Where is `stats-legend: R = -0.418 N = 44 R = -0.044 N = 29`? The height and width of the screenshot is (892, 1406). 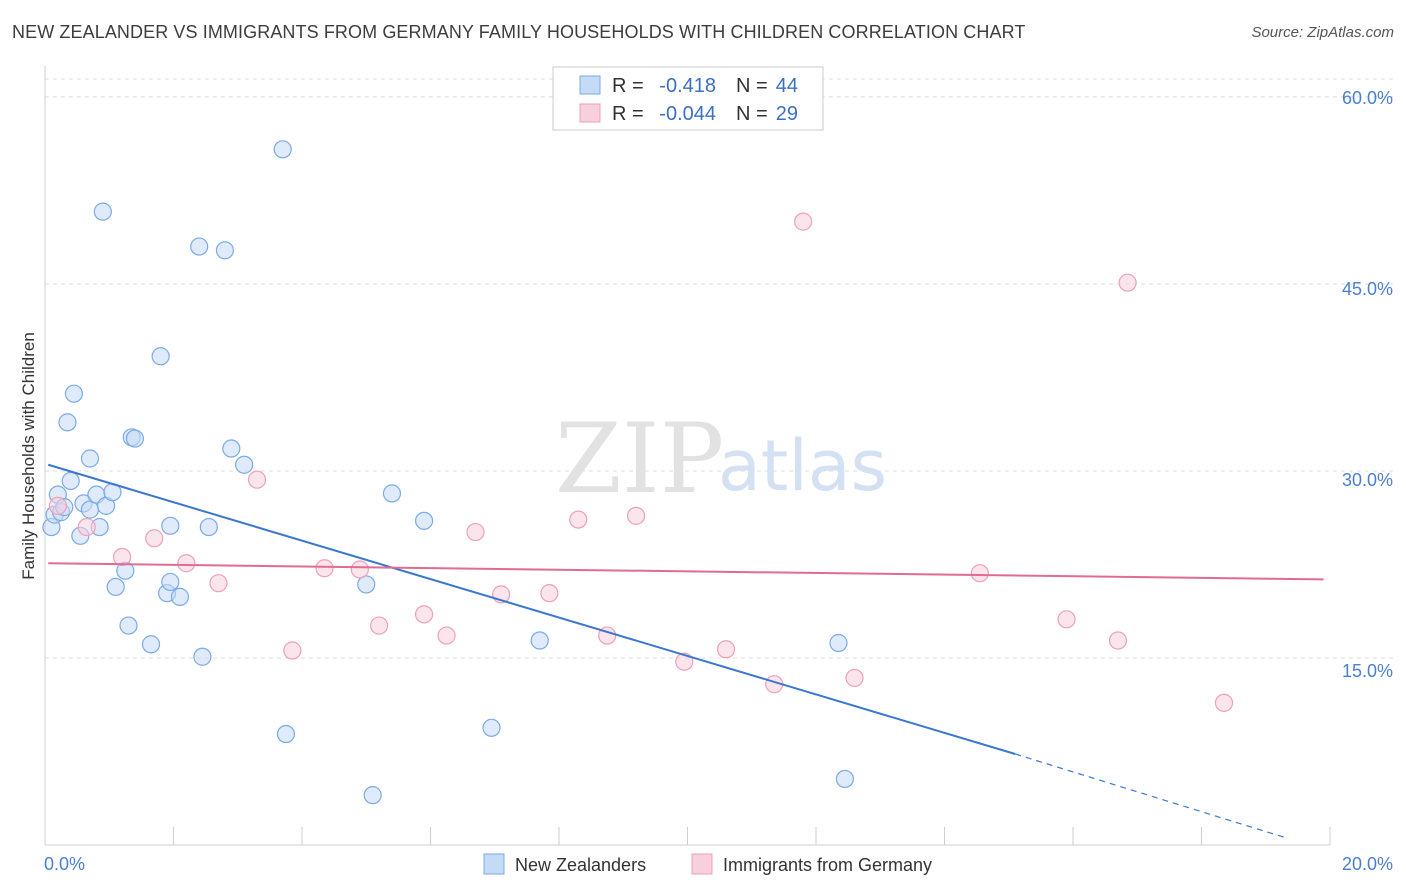 stats-legend: R = -0.418 N = 44 R = -0.044 N = 29 is located at coordinates (688, 98).